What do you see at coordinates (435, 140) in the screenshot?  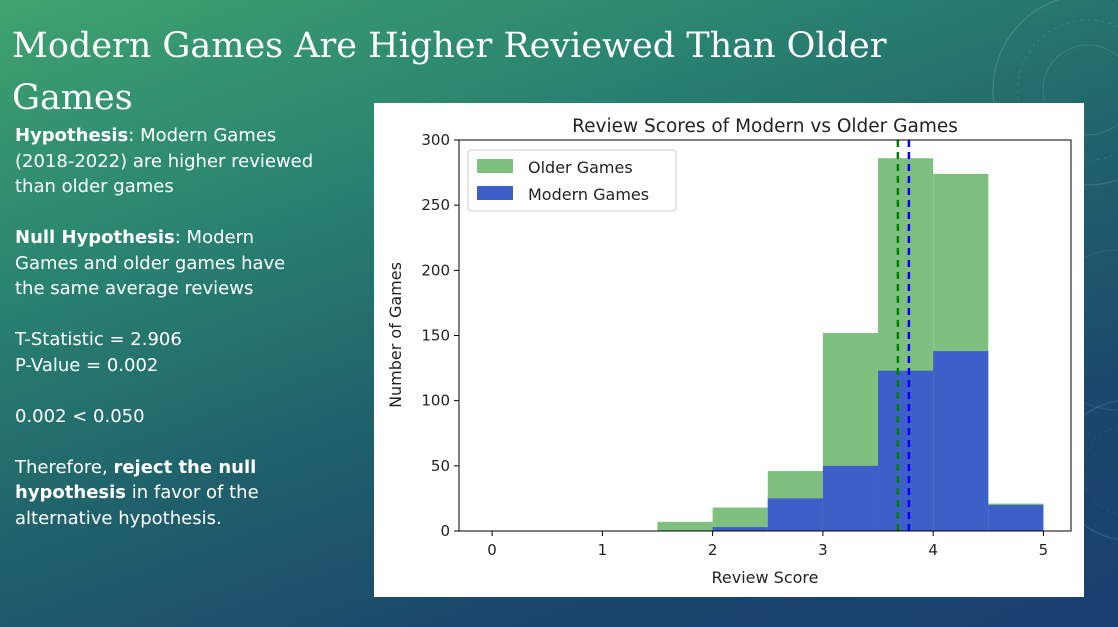 I see `y-tick-label-300: 300` at bounding box center [435, 140].